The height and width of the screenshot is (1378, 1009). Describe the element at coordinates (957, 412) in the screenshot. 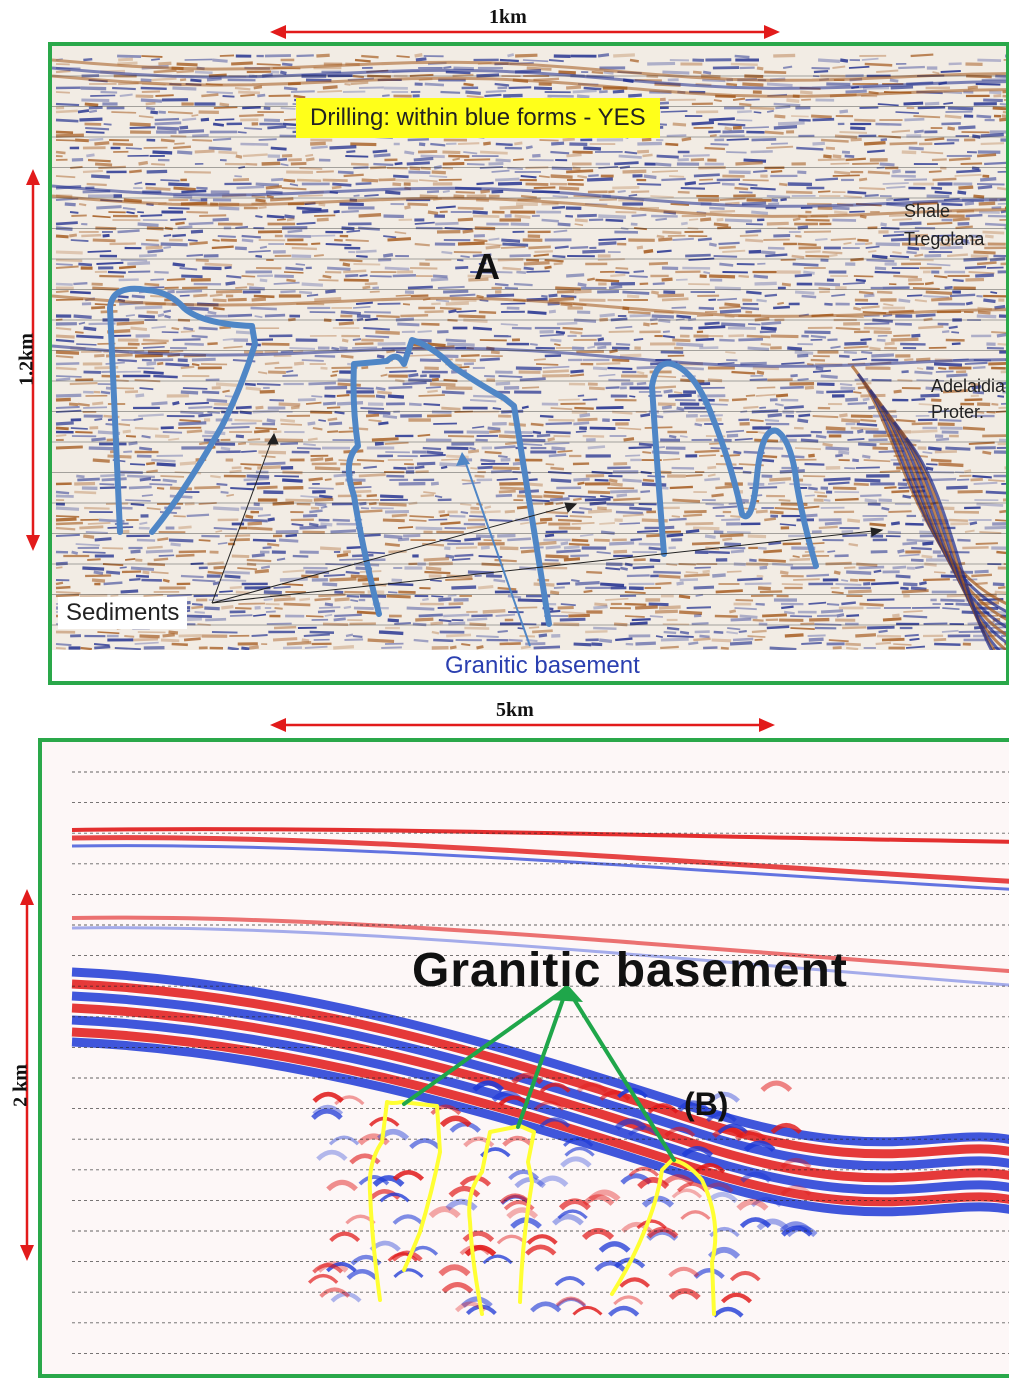

I see `formation-proter: Proter.` at that location.